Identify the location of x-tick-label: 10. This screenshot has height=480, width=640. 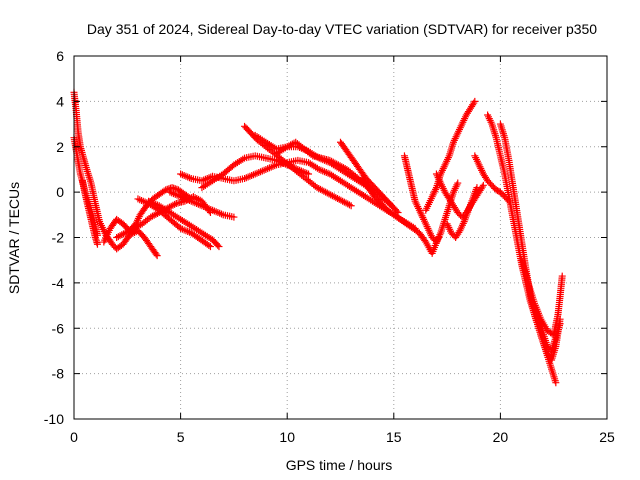
(287, 437).